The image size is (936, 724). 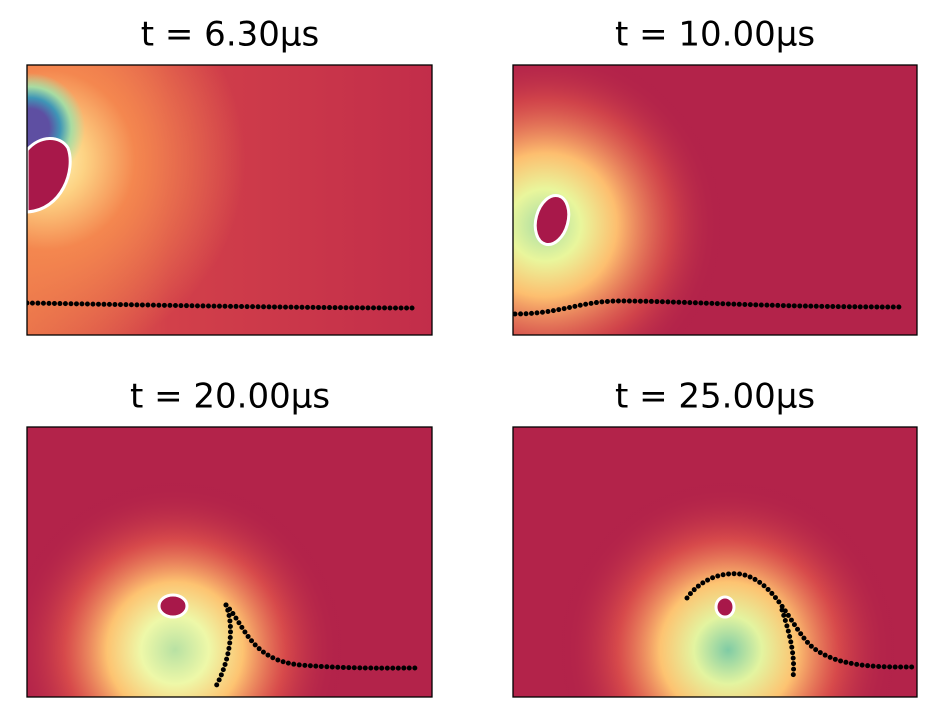 I want to click on panel-title: t = 10.00μs, so click(x=715, y=35).